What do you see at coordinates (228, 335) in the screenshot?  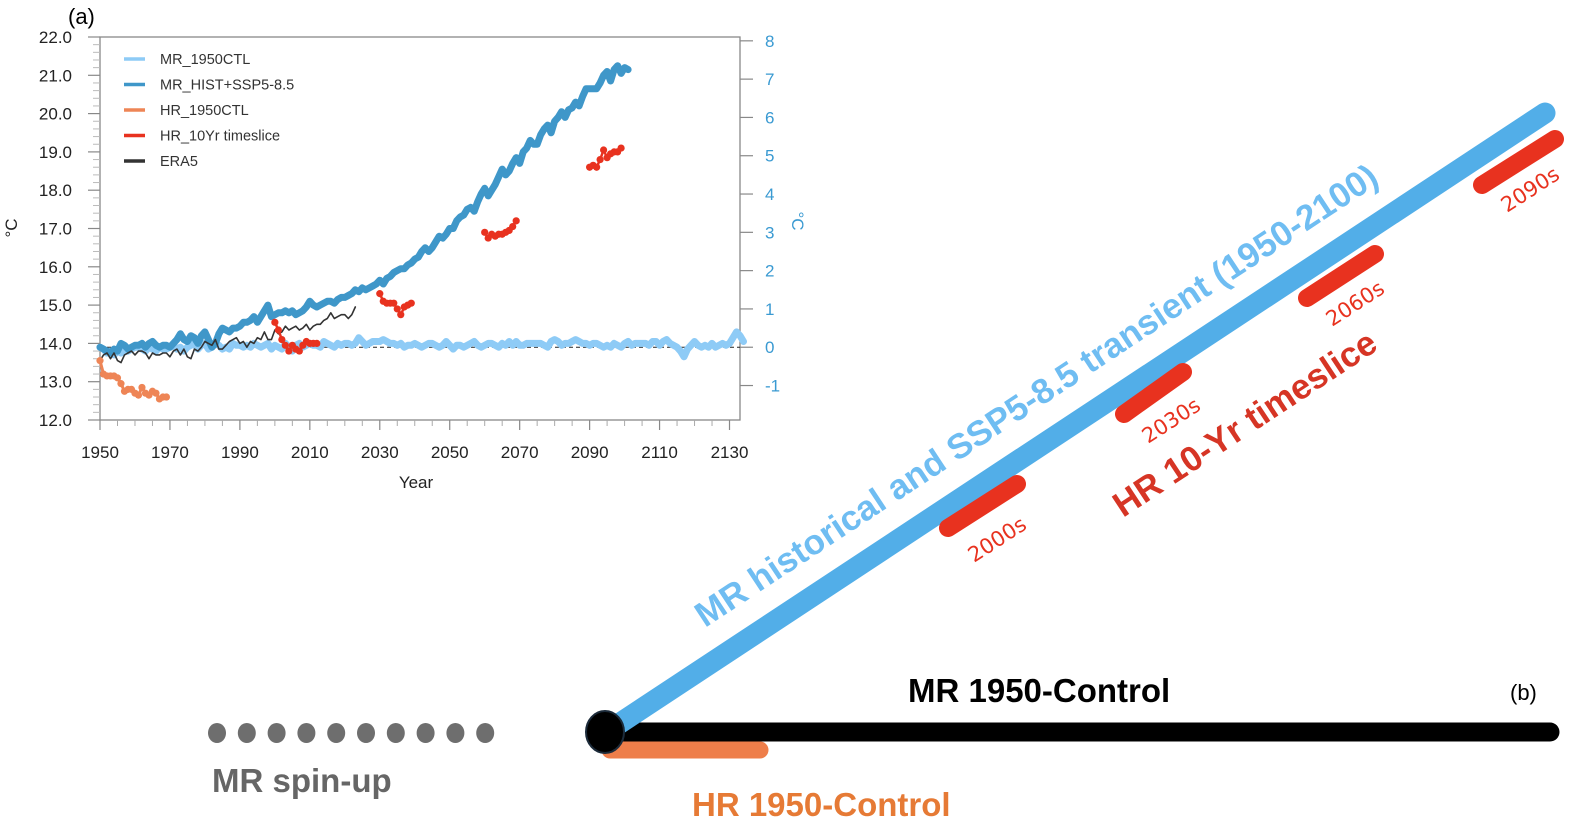 I see `series-line-era5` at bounding box center [228, 335].